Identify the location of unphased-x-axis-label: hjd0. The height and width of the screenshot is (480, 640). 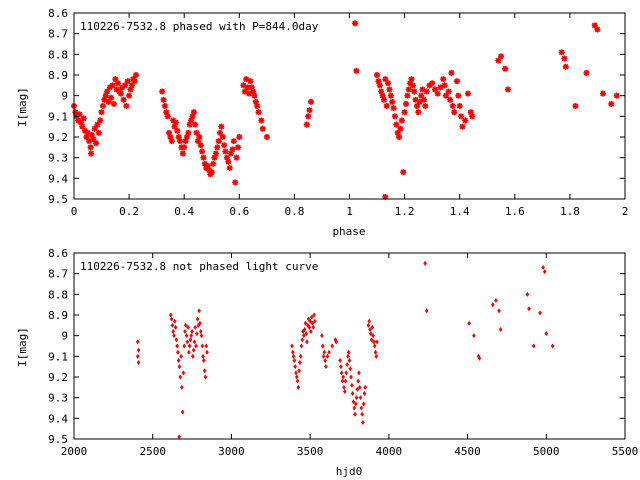
(349, 471).